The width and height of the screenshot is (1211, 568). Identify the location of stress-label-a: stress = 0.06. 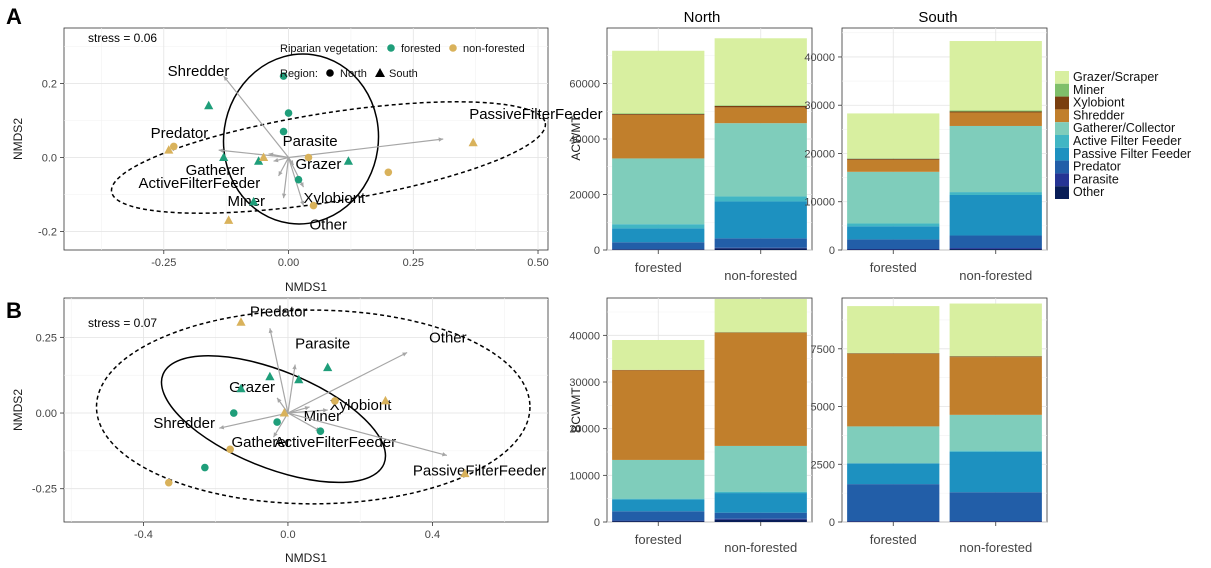
(122, 38).